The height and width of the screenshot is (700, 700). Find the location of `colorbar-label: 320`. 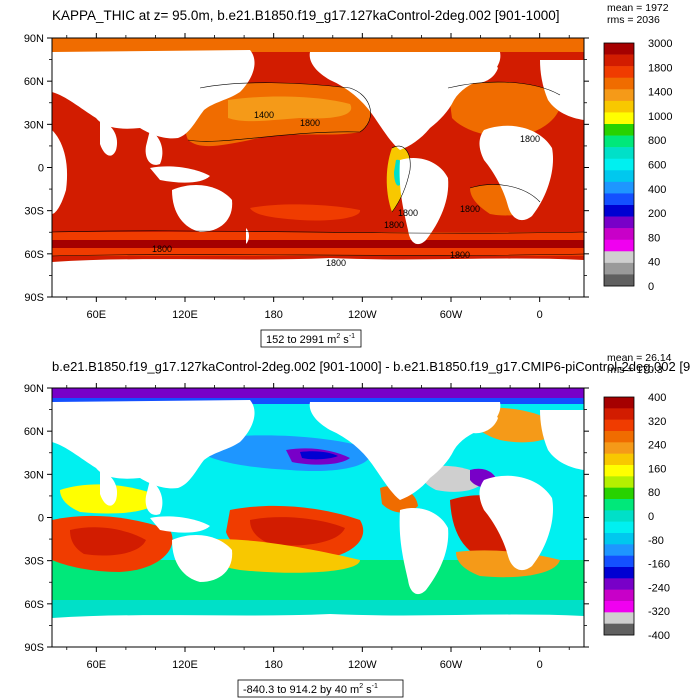

colorbar-label: 320 is located at coordinates (657, 422).